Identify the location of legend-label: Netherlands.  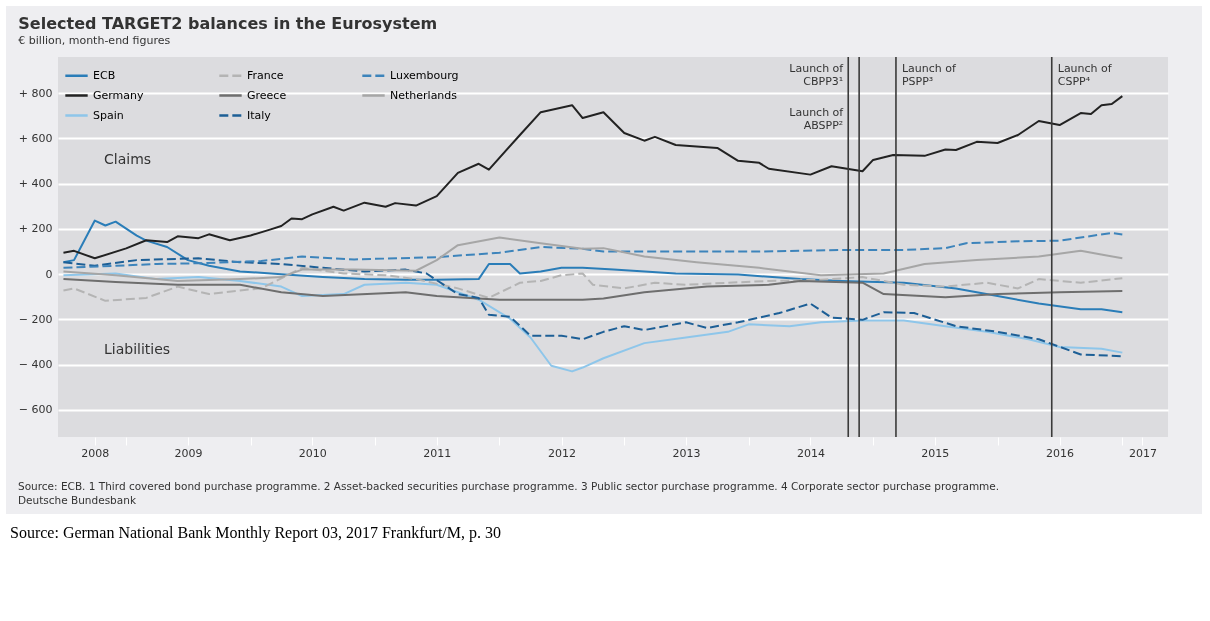
(424, 95).